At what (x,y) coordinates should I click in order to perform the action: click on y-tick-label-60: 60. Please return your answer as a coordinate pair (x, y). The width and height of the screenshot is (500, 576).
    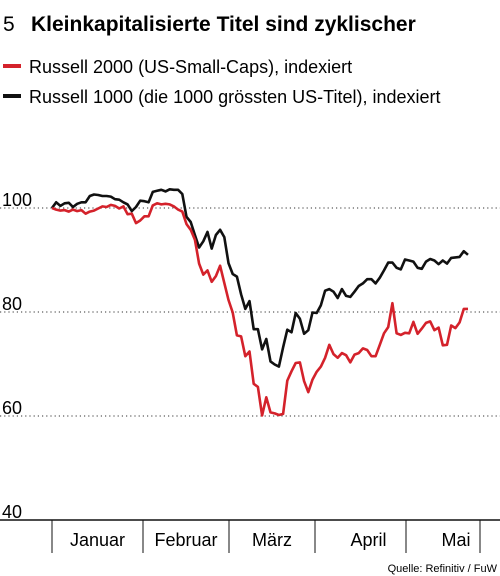
    Looking at the image, I should click on (12, 408).